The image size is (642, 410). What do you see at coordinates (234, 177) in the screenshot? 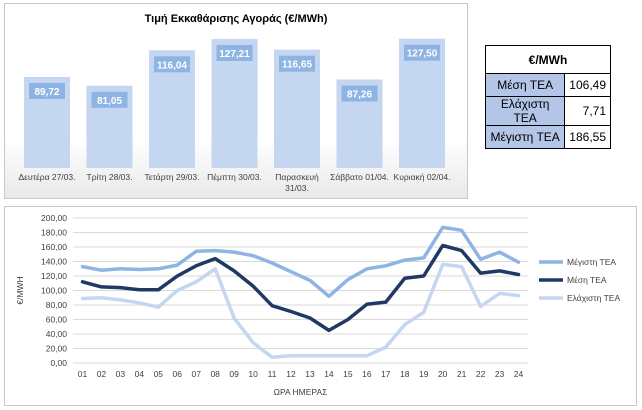
I see `bar-category-label: Πέμπτη 30/03.` at bounding box center [234, 177].